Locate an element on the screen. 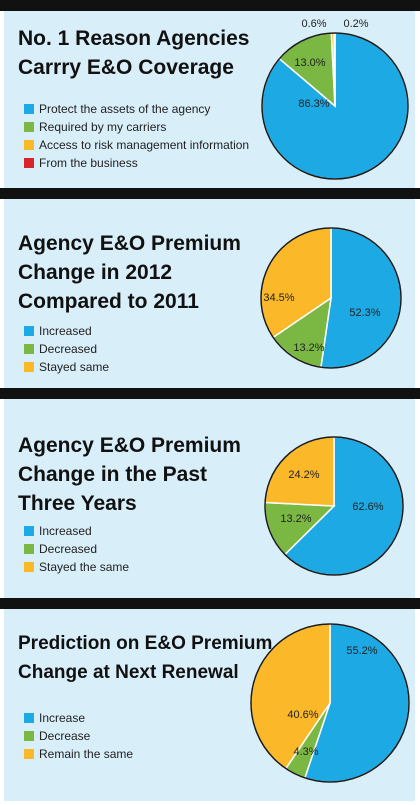 Image resolution: width=420 pixels, height=805 pixels. pie-chart: 62.6% 13.2% 24.2% is located at coordinates (334, 506).